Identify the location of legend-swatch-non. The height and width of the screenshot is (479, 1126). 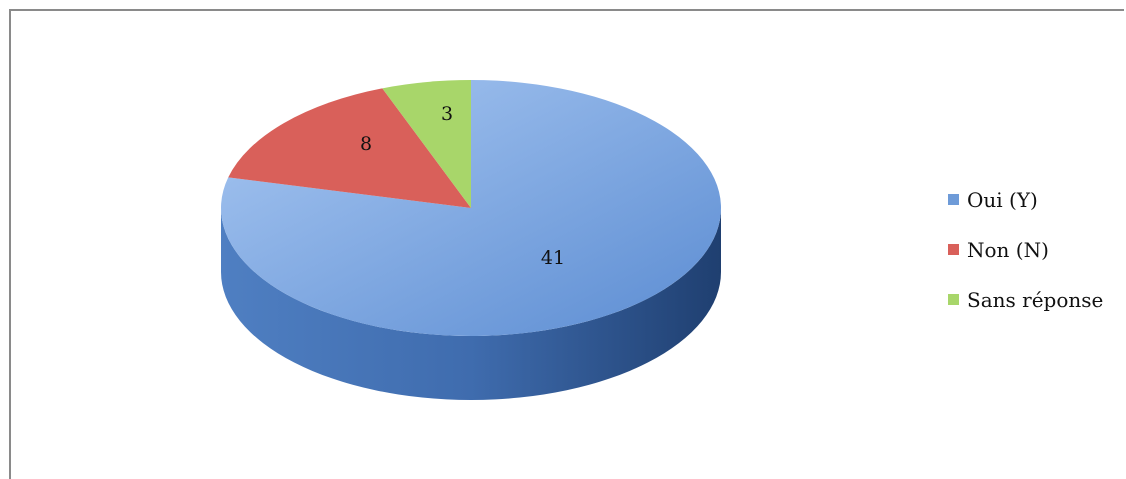
(953, 249).